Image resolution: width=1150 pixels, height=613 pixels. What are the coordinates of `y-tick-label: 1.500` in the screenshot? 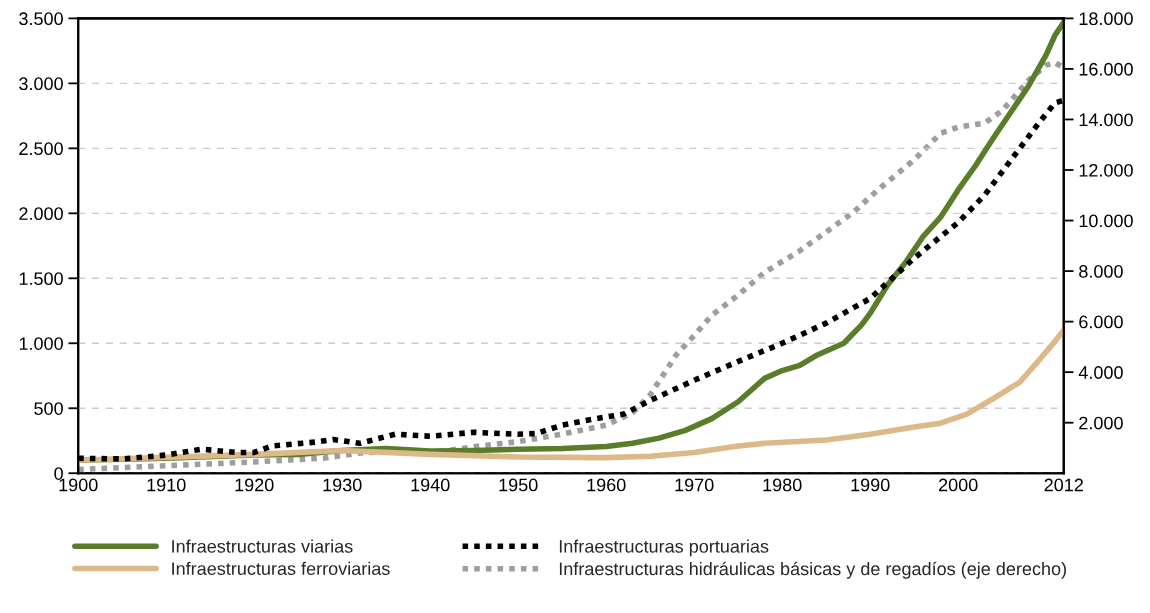 It's located at (41, 279).